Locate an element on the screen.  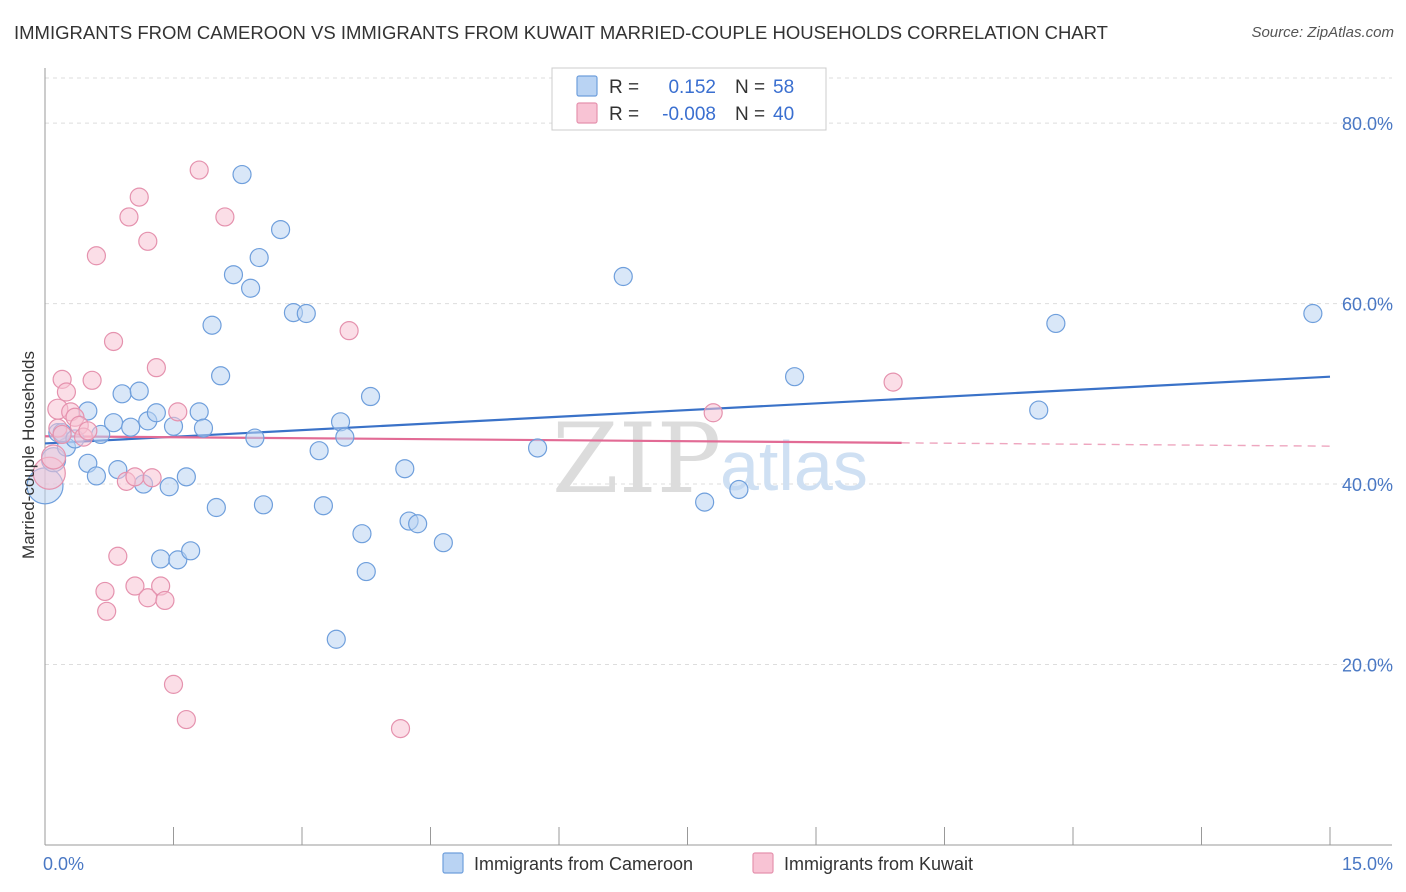
y-axis-title: Married-couple Households is located at coordinates (28, 455).